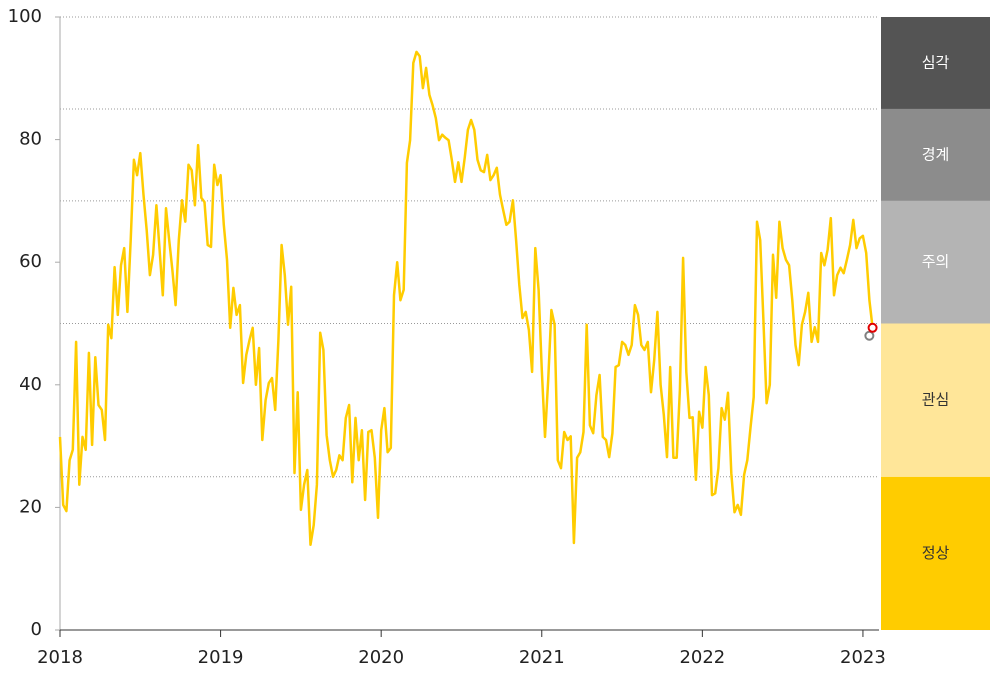 The height and width of the screenshot is (679, 995). What do you see at coordinates (25, 16) in the screenshot?
I see `y-tick-label: 100` at bounding box center [25, 16].